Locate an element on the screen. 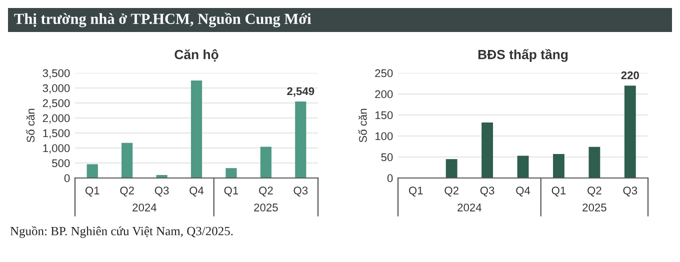 The height and width of the screenshot is (262, 680). y-tick-label: 250 is located at coordinates (384, 73).